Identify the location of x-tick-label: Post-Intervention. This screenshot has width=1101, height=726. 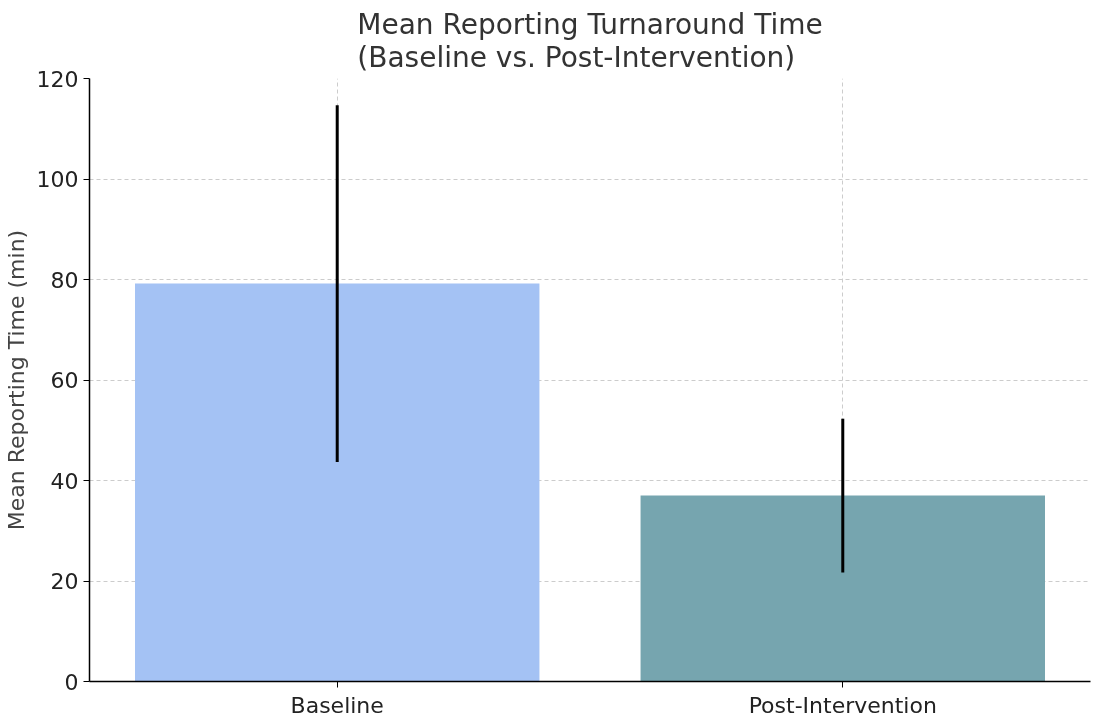
(842, 705).